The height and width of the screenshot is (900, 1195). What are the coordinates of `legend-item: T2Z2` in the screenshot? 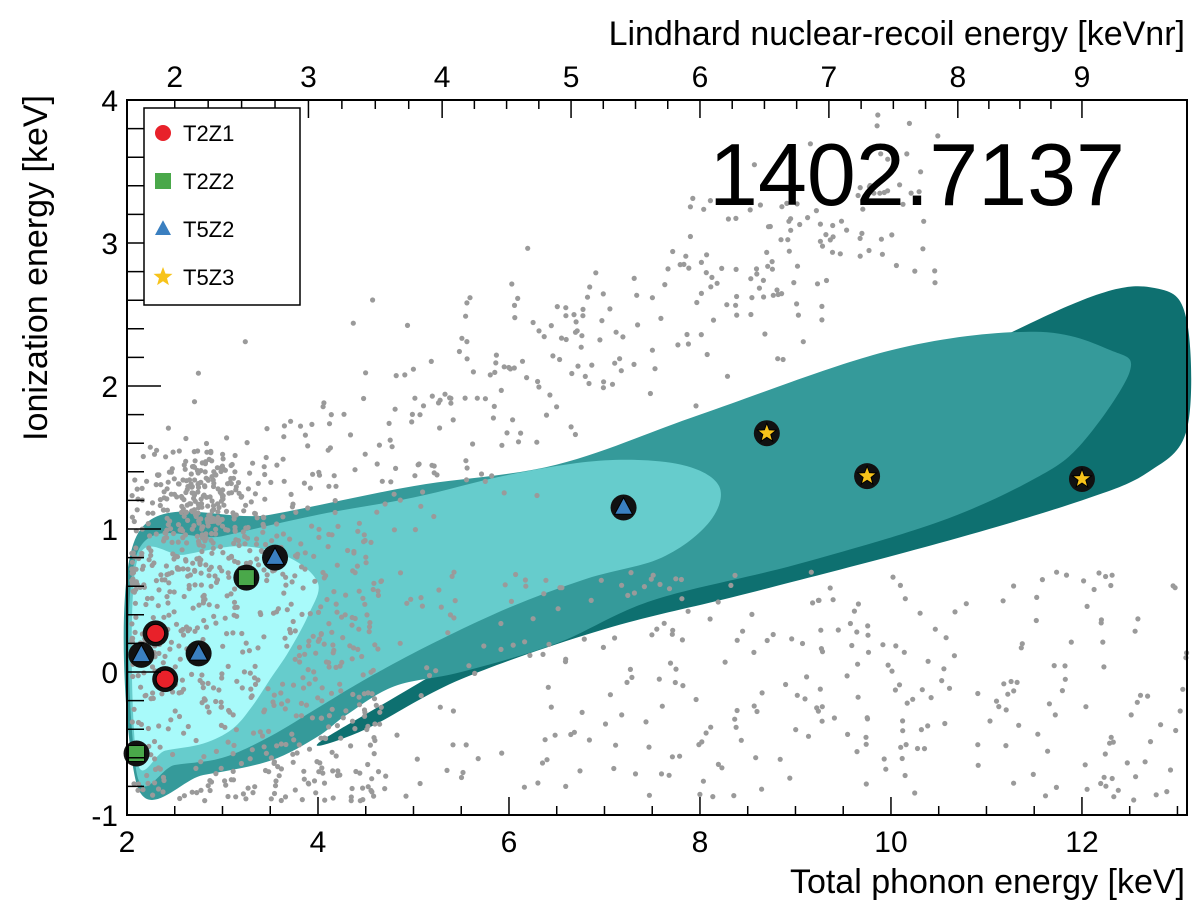 It's located at (194, 181).